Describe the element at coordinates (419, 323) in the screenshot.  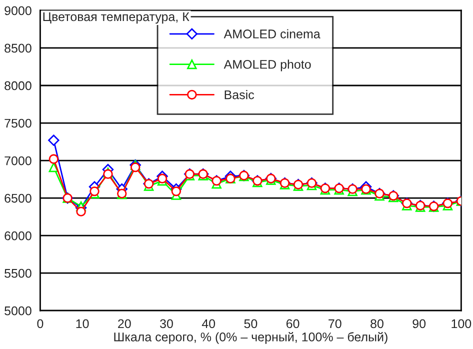
I see `x-tick-label: 90` at that location.